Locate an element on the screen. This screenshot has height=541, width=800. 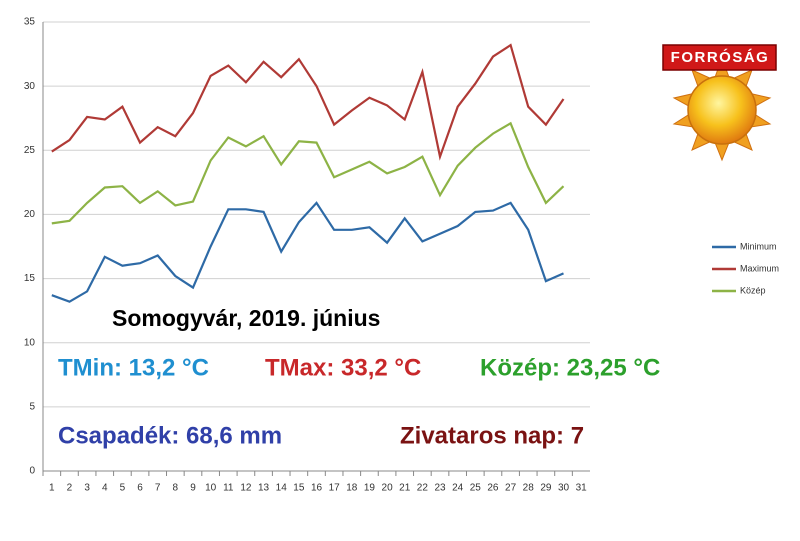
x-tick-label: 22 is located at coordinates (423, 488).